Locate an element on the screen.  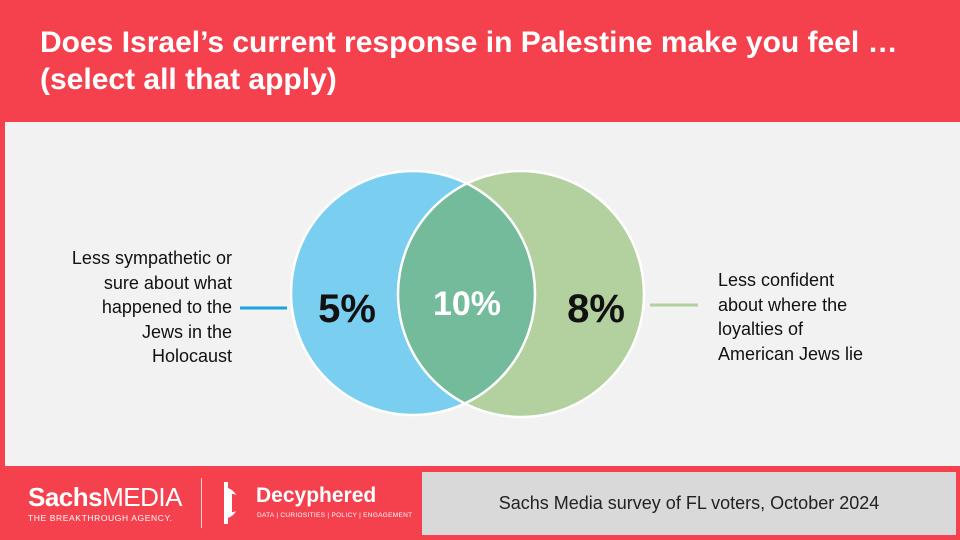
left-label-line: Holocaust is located at coordinates (191, 356).